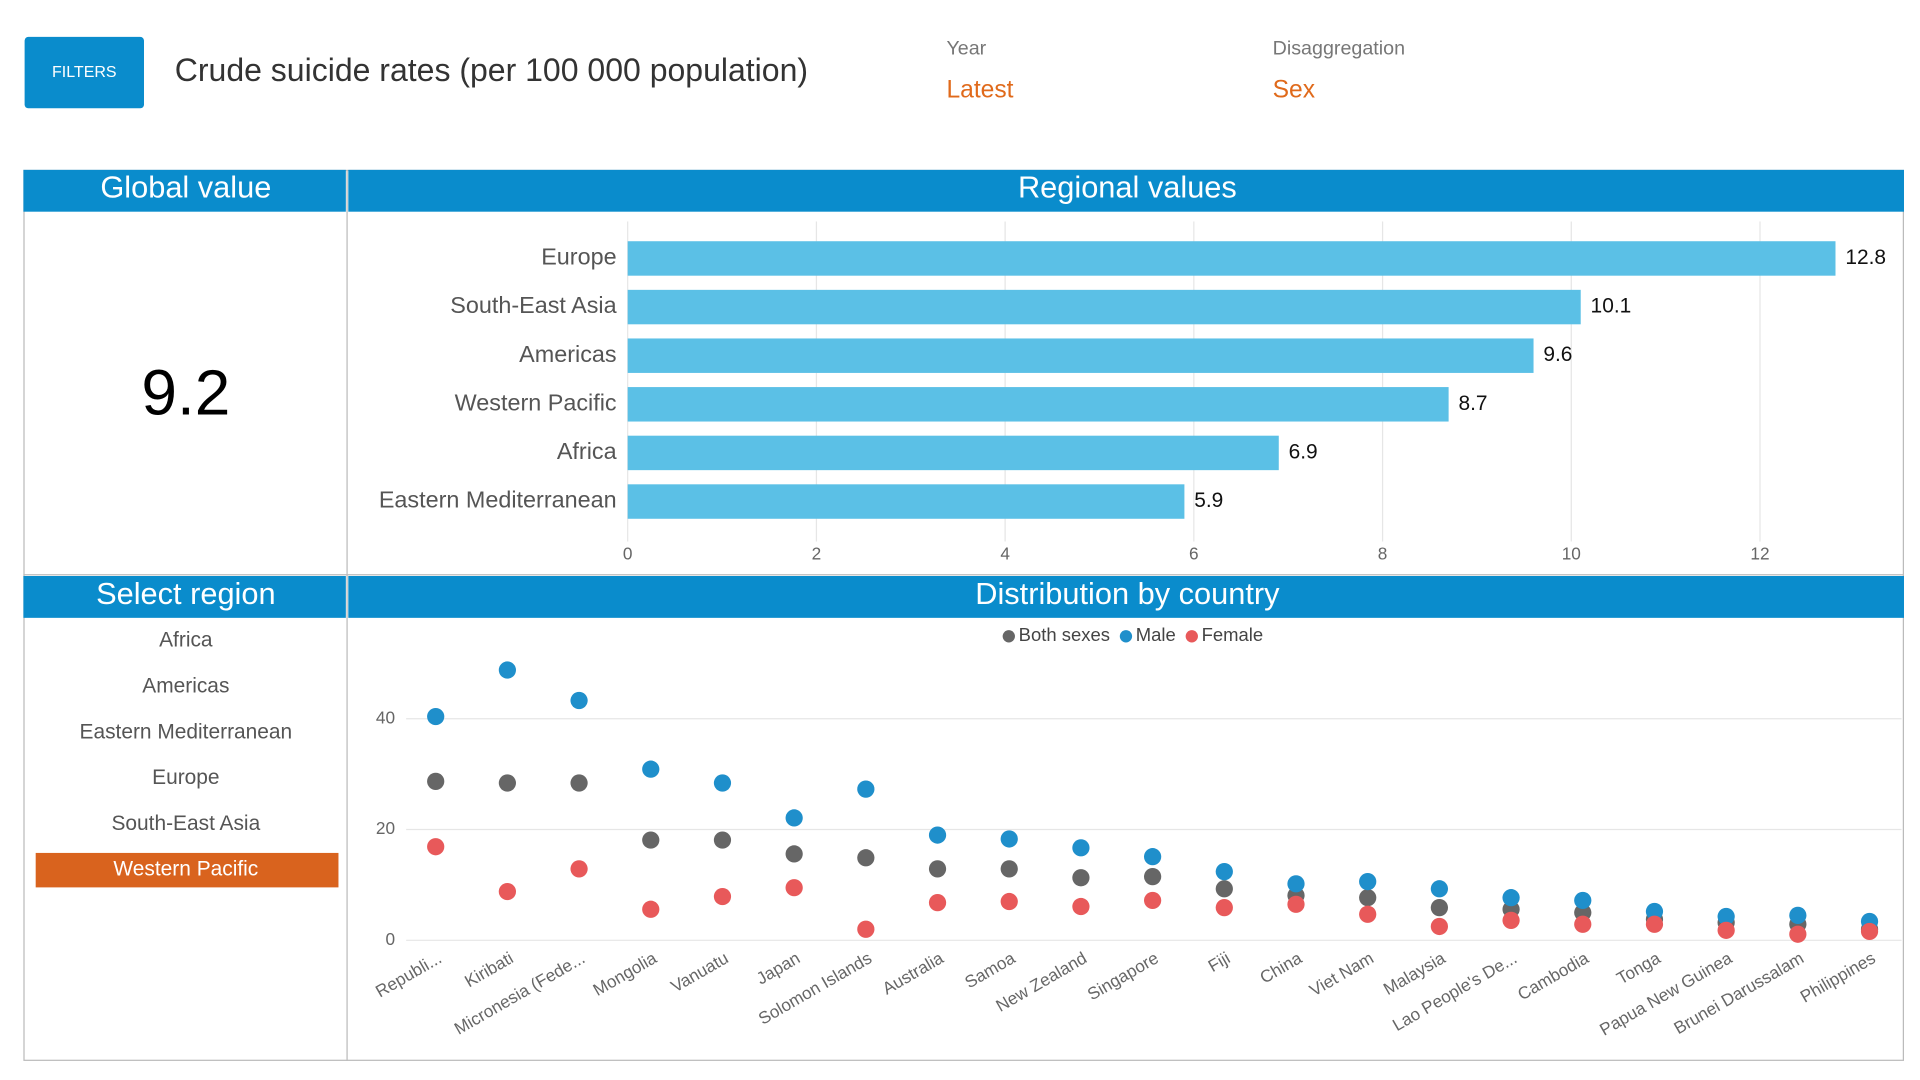 The height and width of the screenshot is (1080, 1920). What do you see at coordinates (185, 593) in the screenshot?
I see `panel-title: Select region` at bounding box center [185, 593].